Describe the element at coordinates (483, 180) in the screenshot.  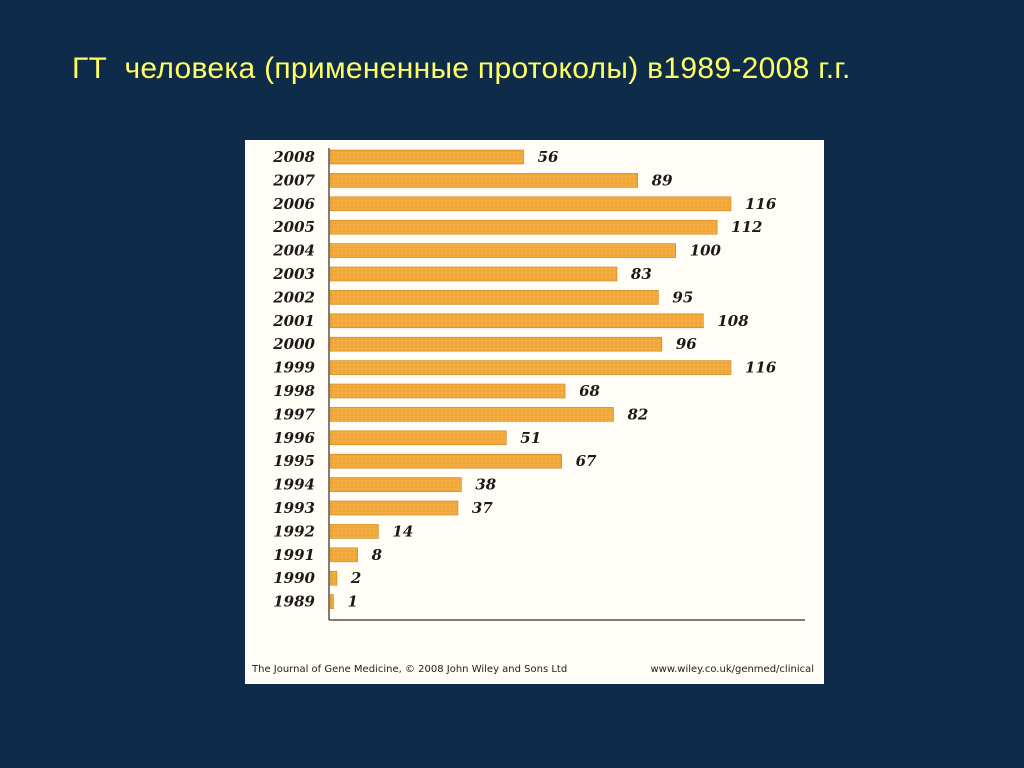
I see `bar-2007` at that location.